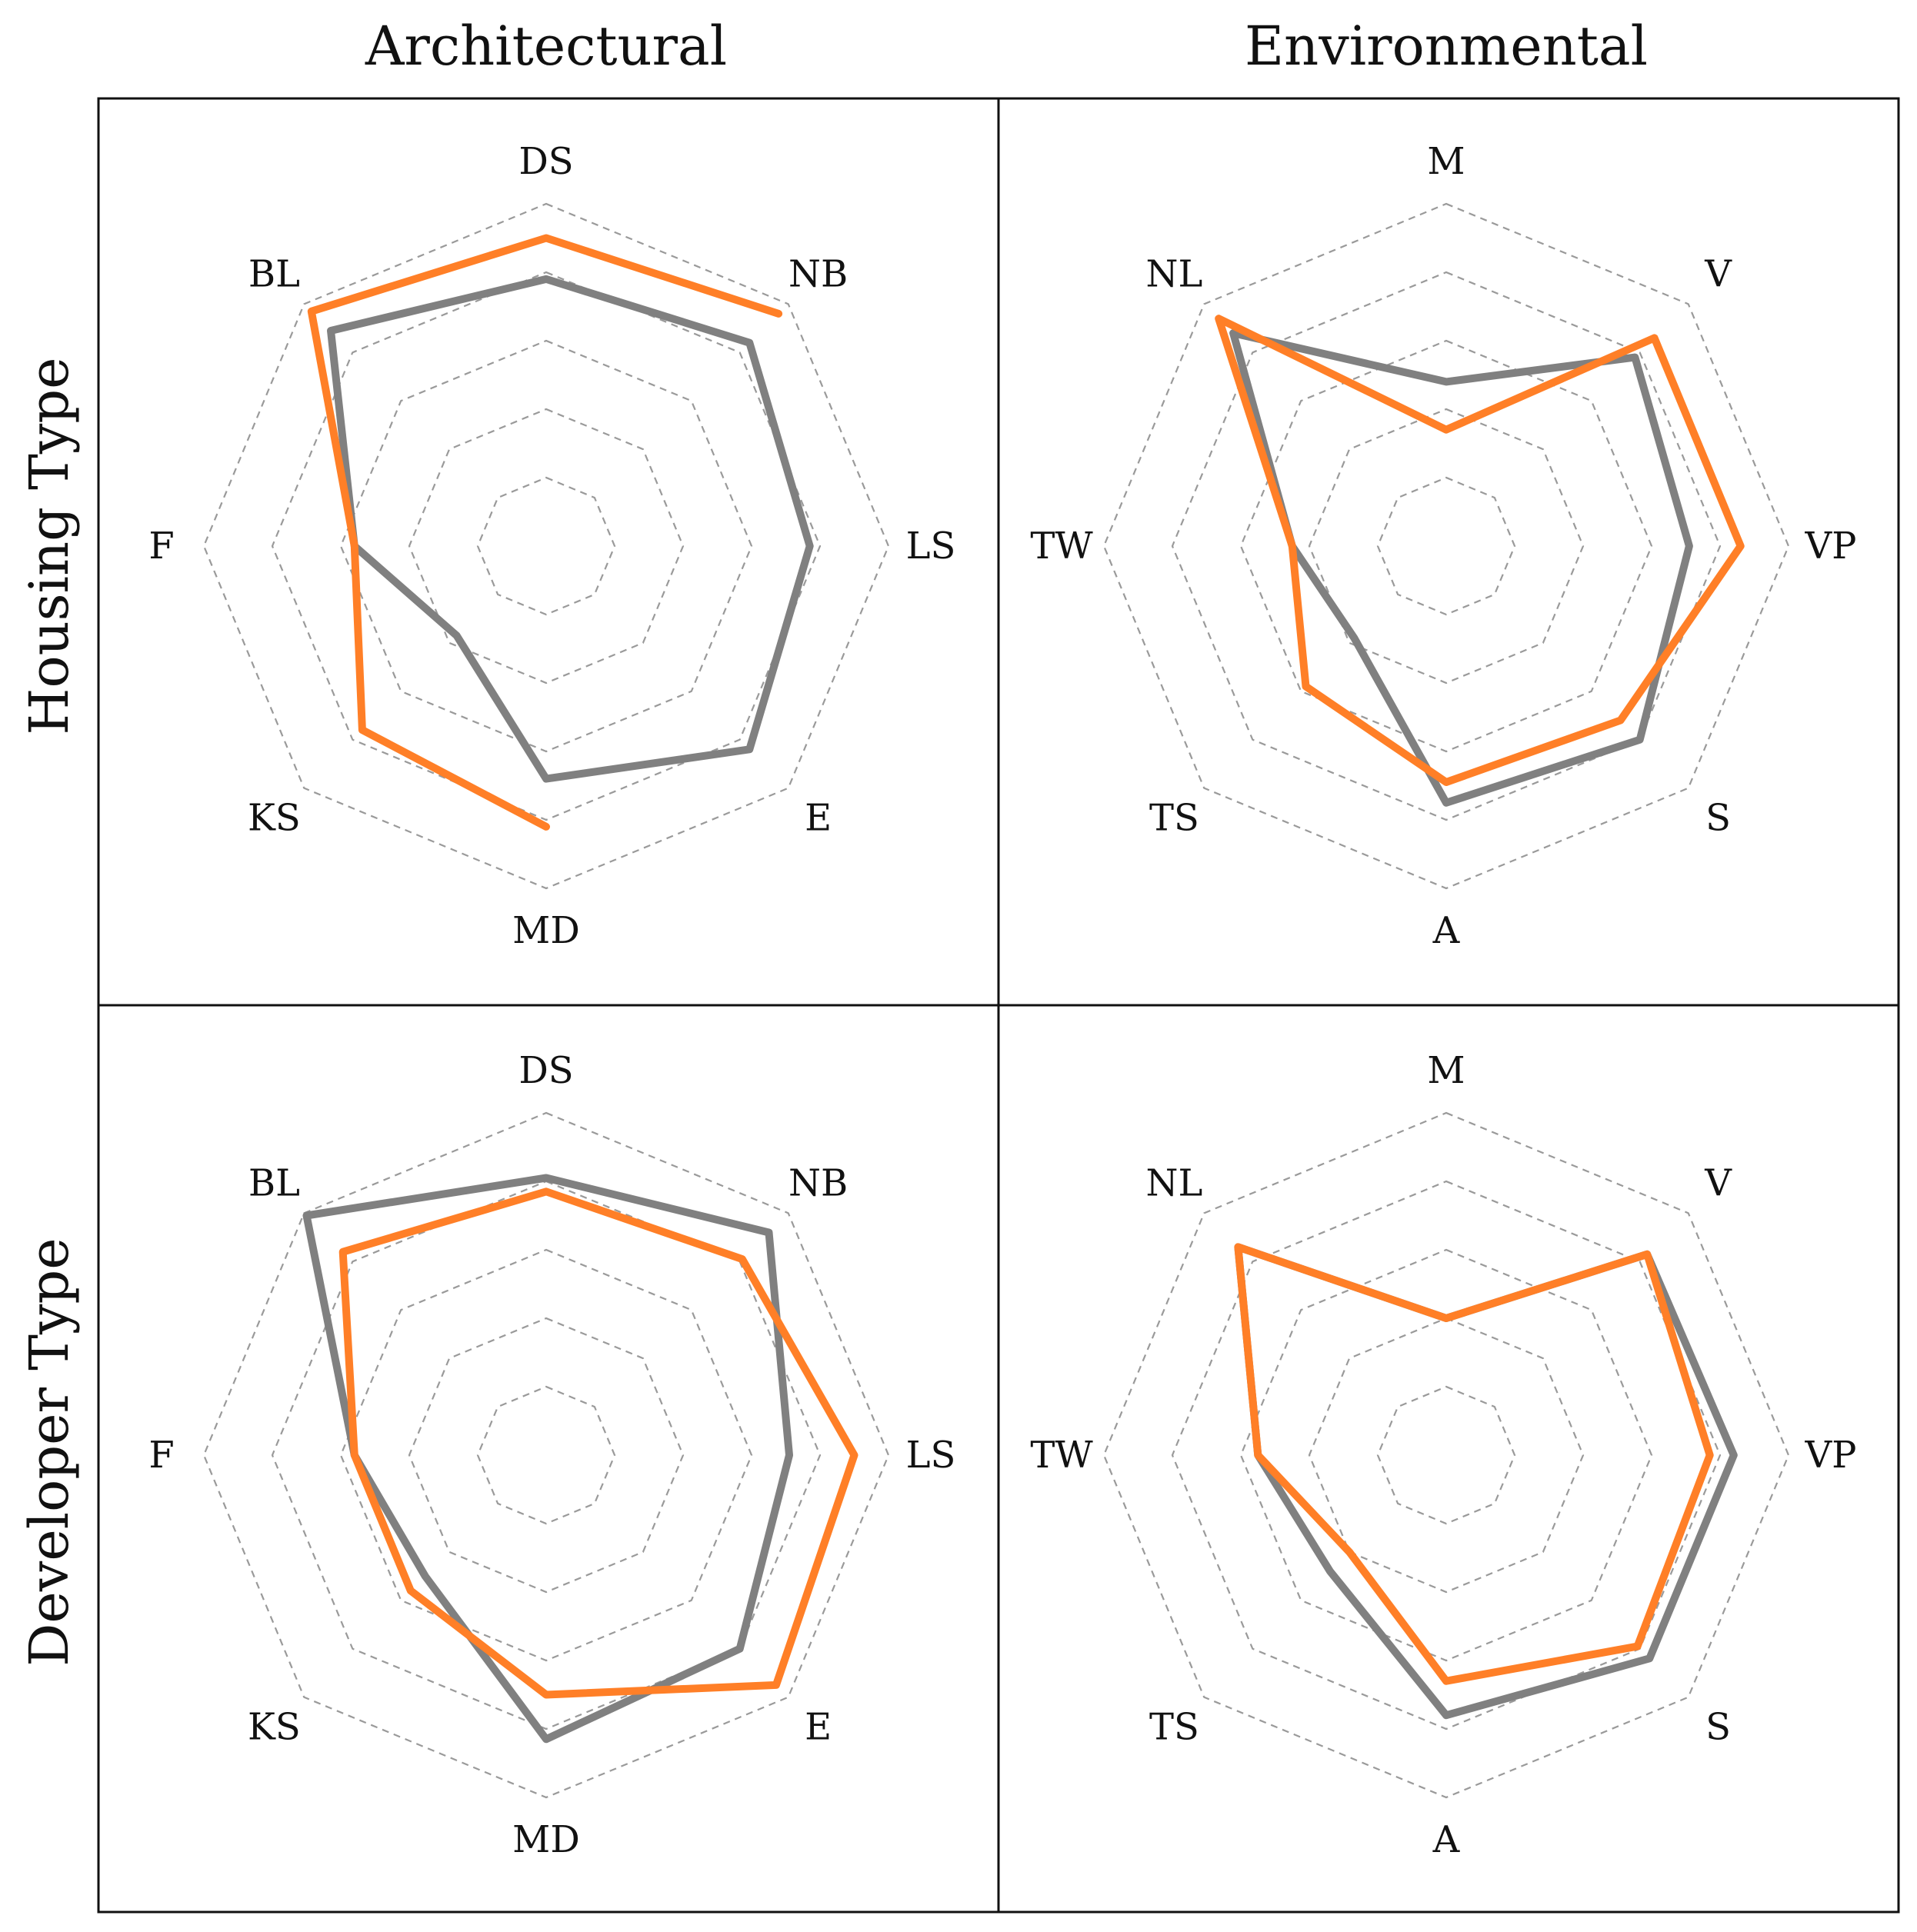 The image size is (1917, 1932). I want to click on column-title-architectural: Architectural, so click(546, 46).